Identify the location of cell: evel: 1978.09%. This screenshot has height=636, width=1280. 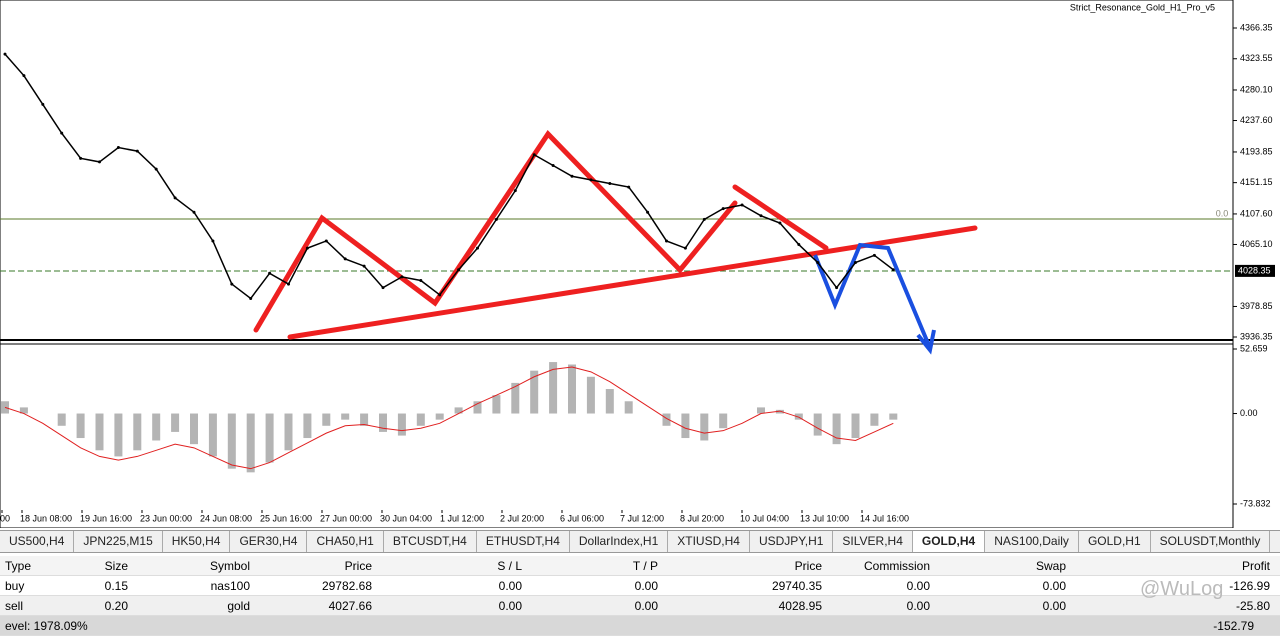
(46, 626).